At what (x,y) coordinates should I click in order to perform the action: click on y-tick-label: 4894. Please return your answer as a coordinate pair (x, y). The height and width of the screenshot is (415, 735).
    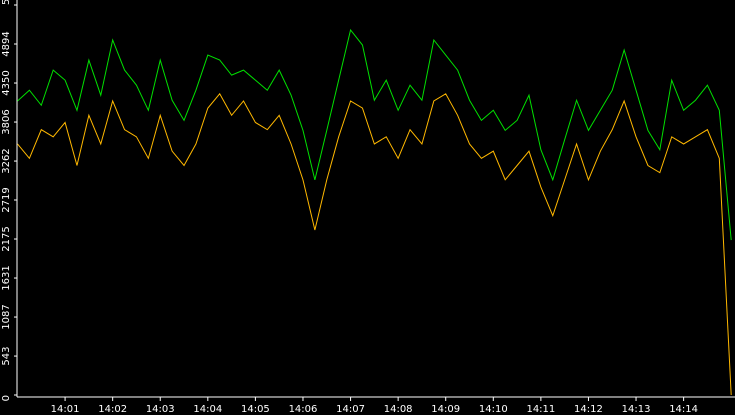
    Looking at the image, I should click on (6, 43).